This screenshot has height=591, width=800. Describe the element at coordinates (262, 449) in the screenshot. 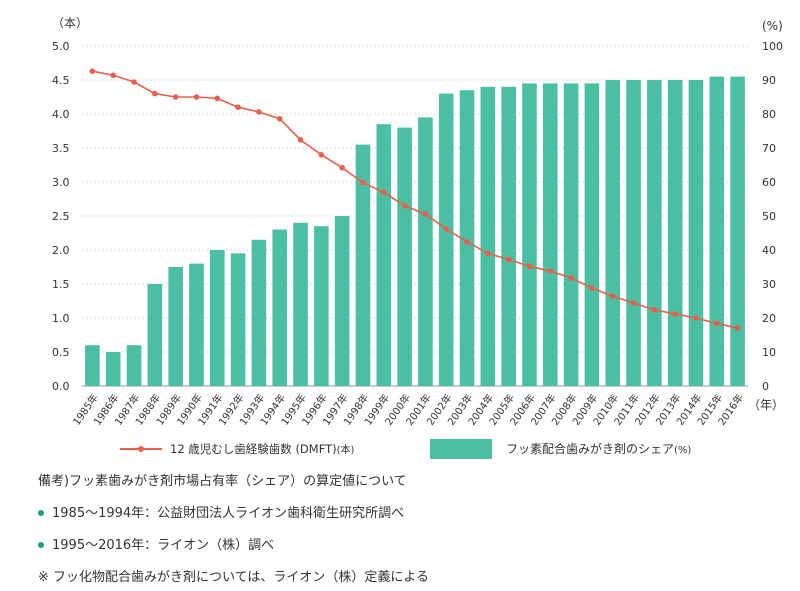

I see `legend-line-label: 12 歳児むし歯経験歯数 (DMFT)(本)` at that location.